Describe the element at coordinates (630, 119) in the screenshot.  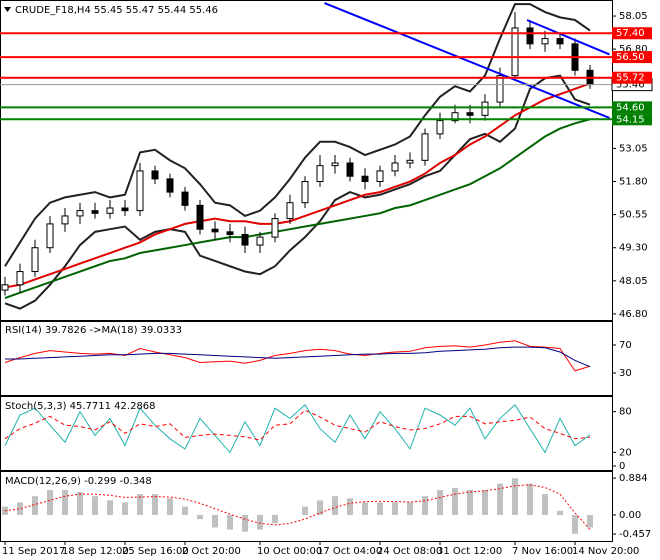
I see `level-label: 54.15` at that location.